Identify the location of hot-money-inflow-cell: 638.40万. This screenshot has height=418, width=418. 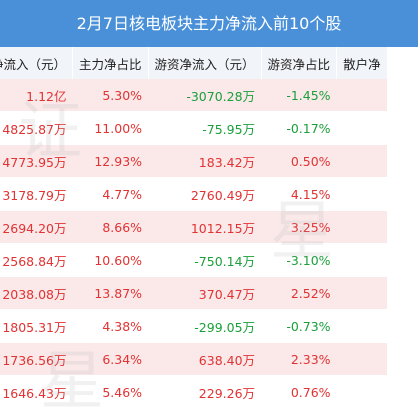
(205, 359).